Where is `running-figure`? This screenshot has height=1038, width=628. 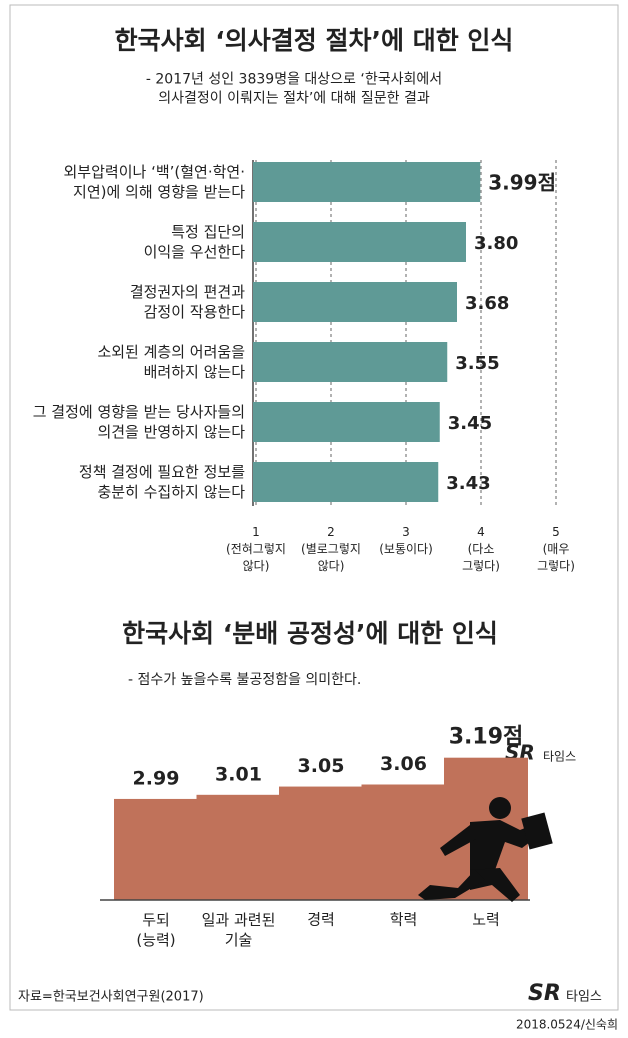 running-figure is located at coordinates (485, 849).